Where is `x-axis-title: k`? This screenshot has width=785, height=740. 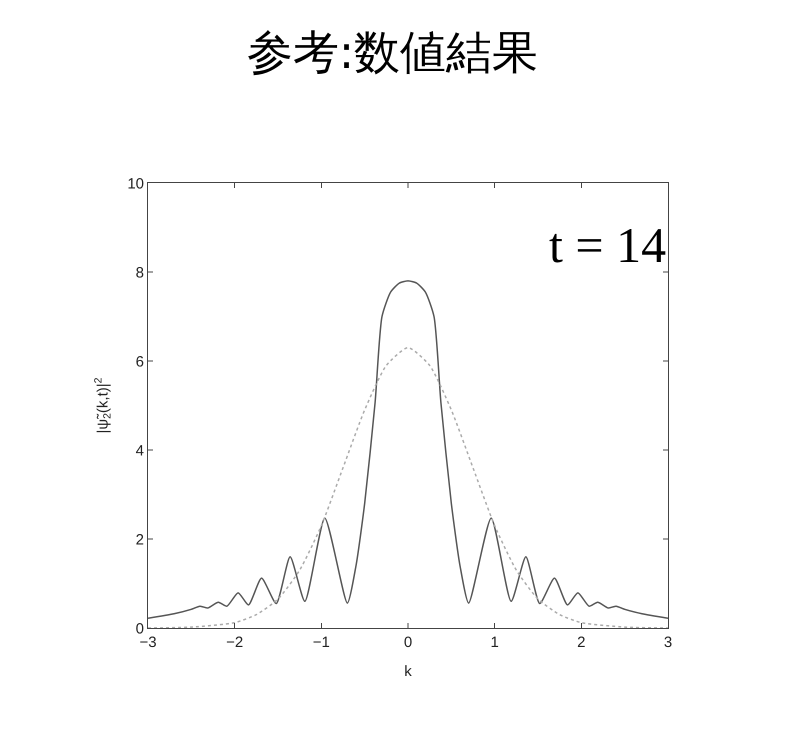 x-axis-title: k is located at coordinates (408, 671).